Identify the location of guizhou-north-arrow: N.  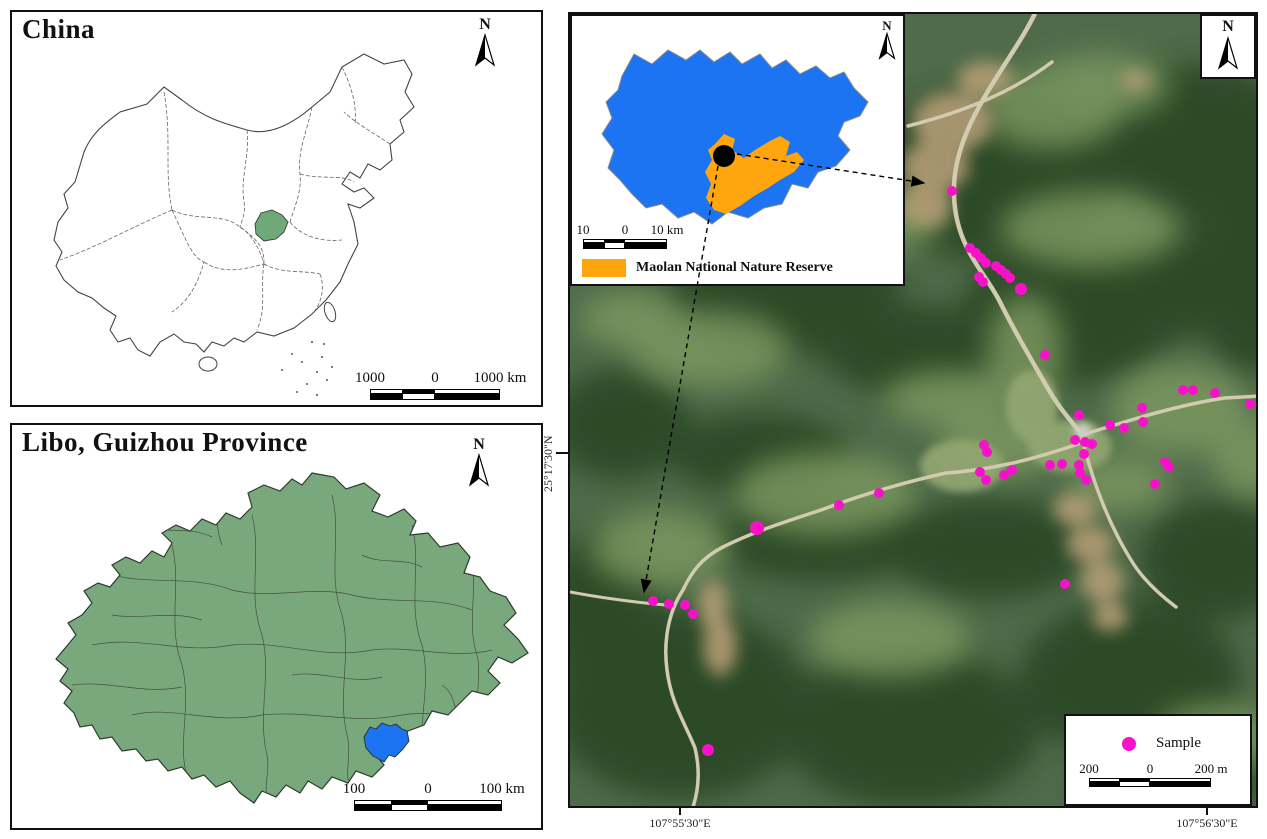
(479, 462).